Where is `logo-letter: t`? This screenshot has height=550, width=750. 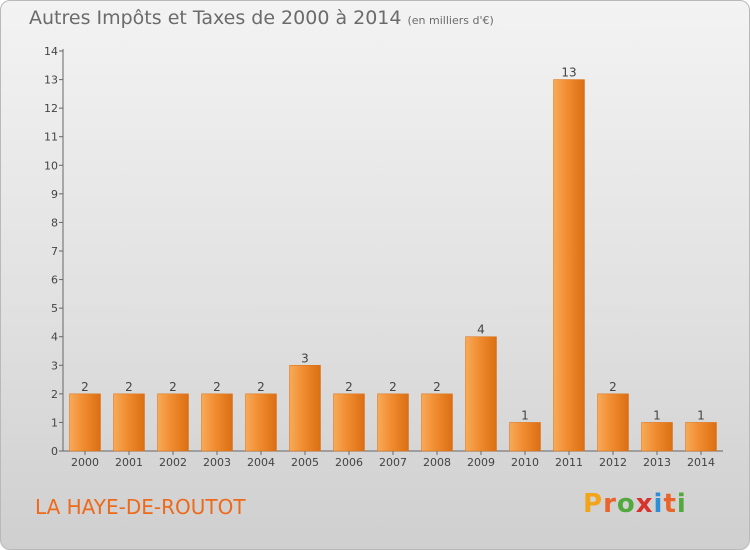
logo-letter: t is located at coordinates (670, 504).